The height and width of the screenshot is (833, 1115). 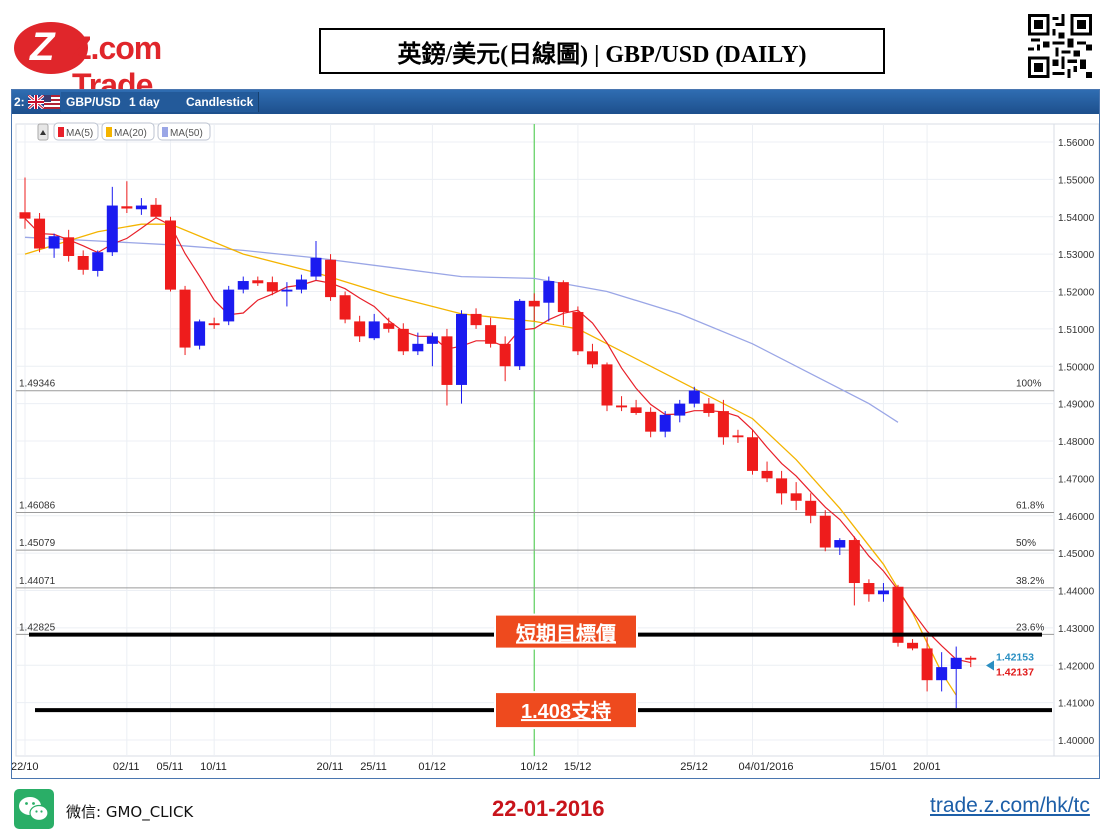 What do you see at coordinates (213, 767) in the screenshot?
I see `x-tick-label: 10/11` at bounding box center [213, 767].